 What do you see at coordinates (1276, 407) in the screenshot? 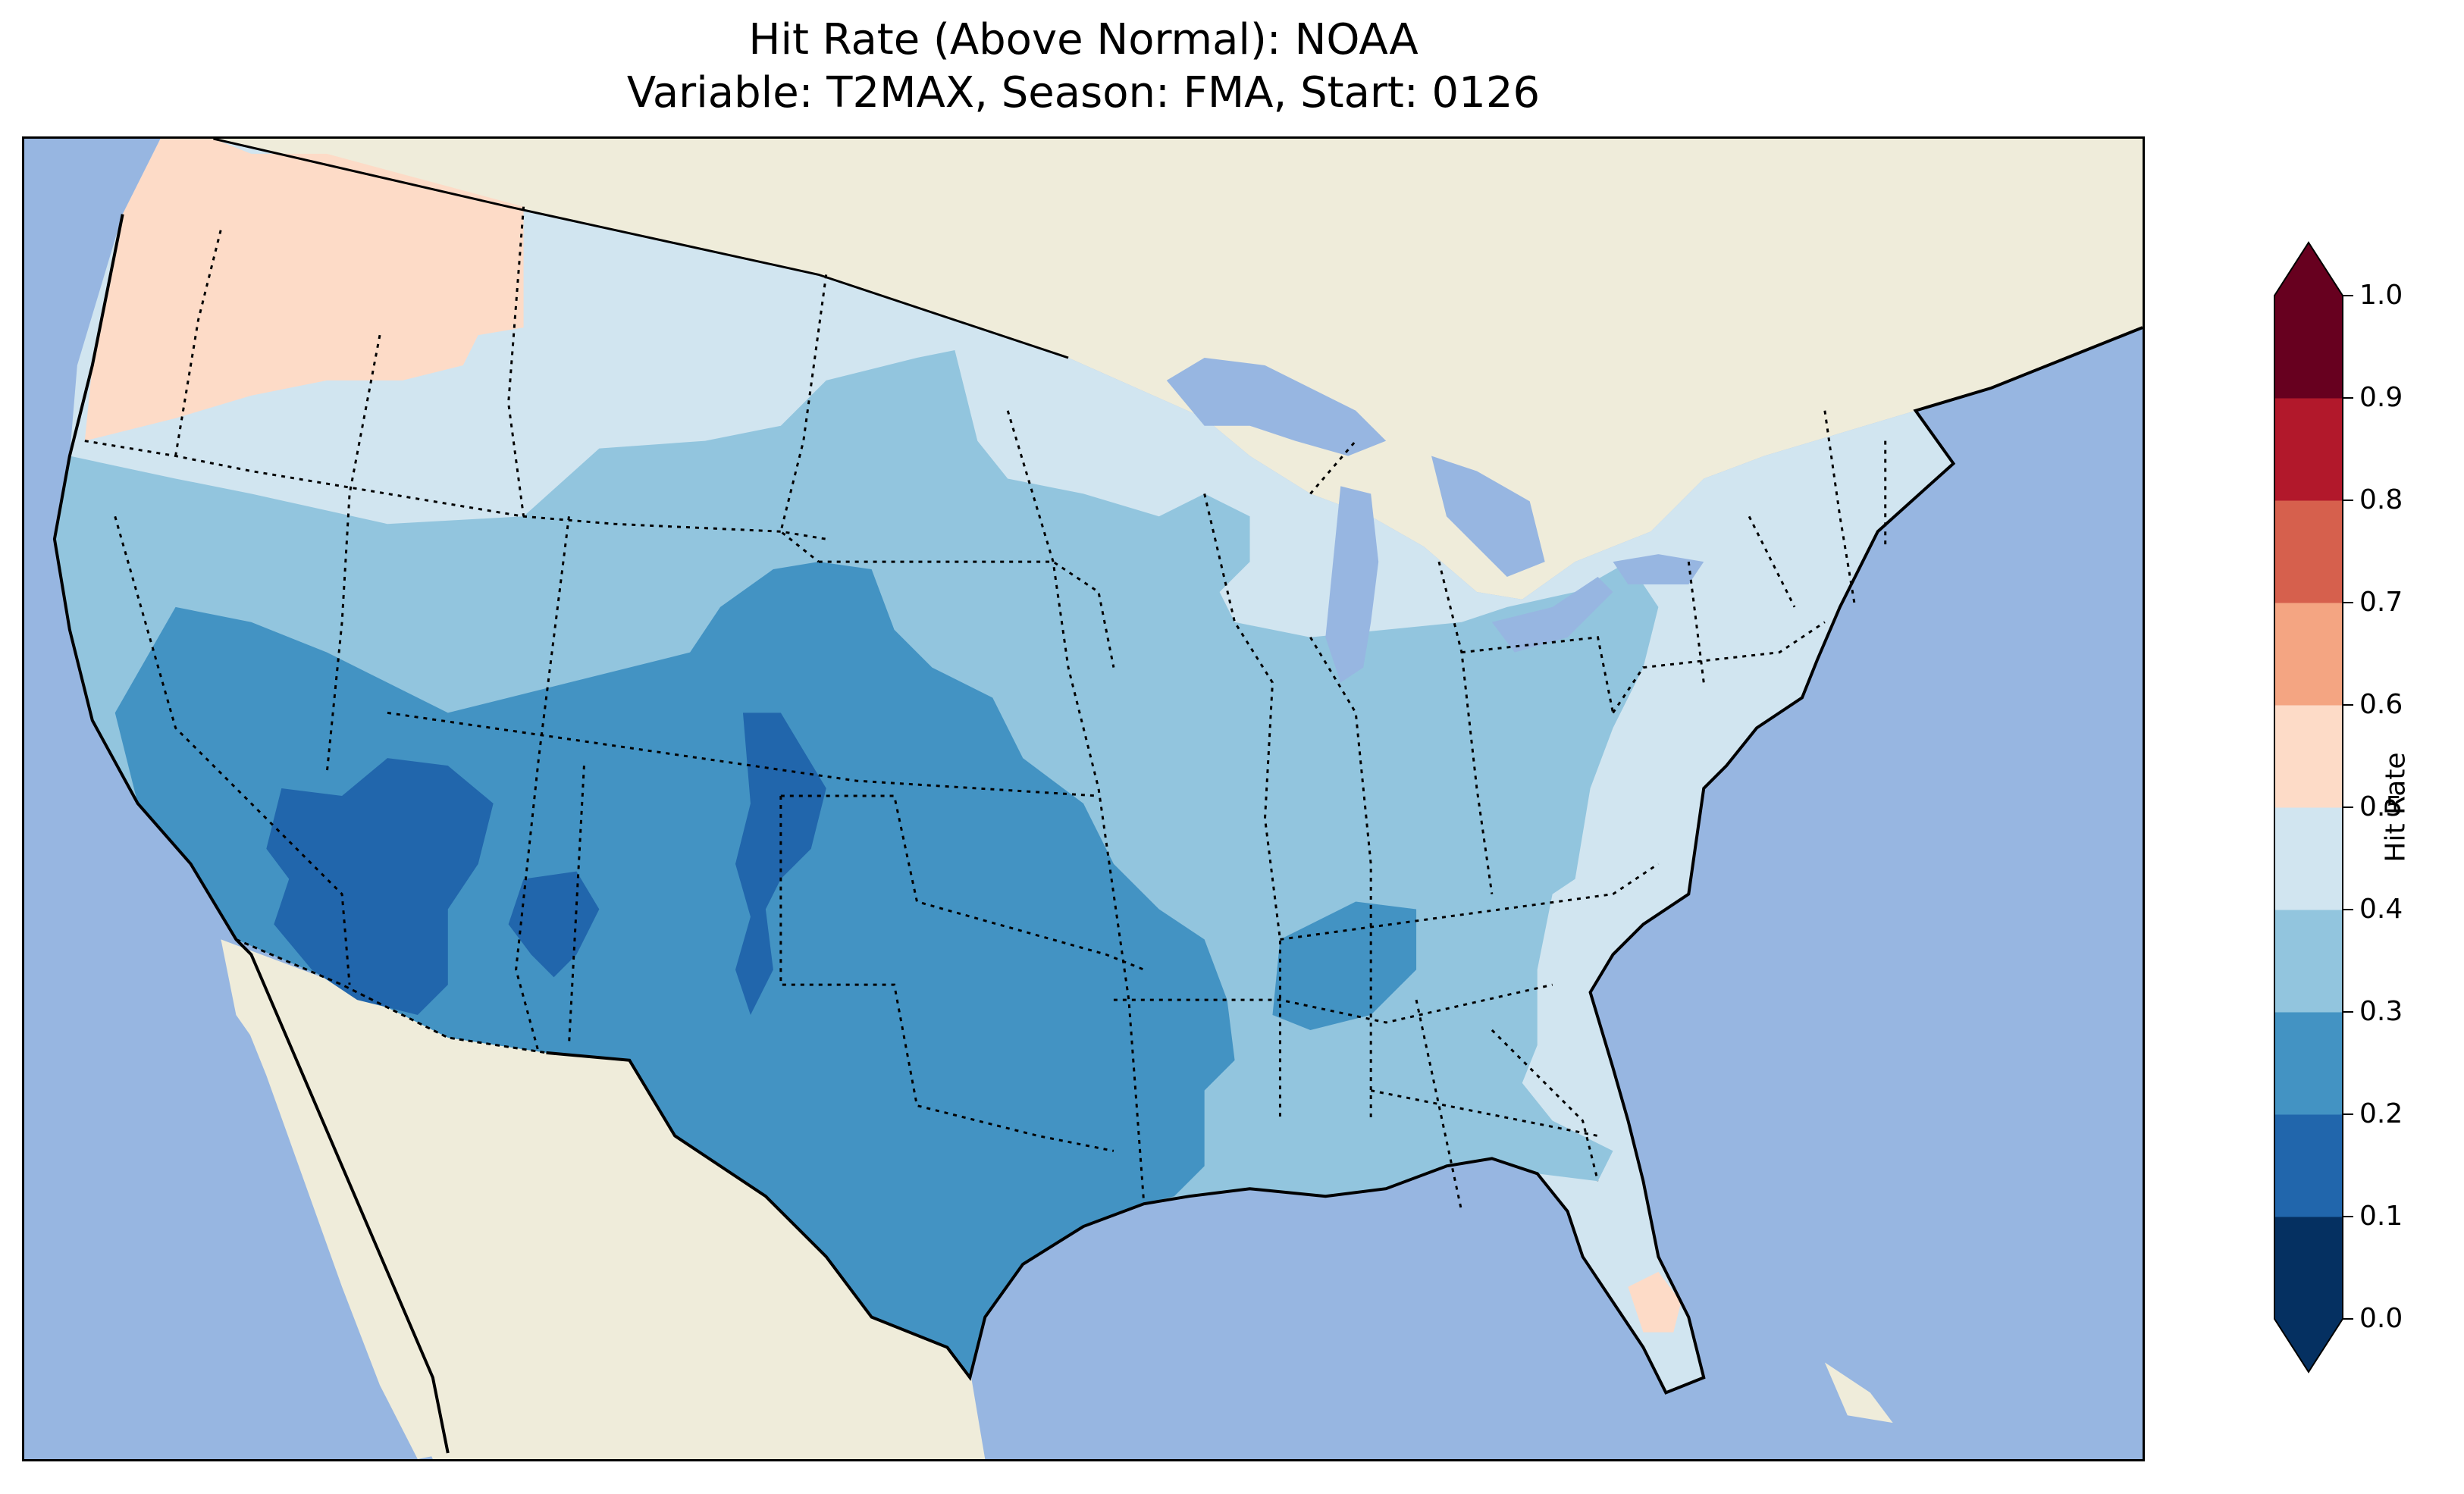
I see `lake-superior` at bounding box center [1276, 407].